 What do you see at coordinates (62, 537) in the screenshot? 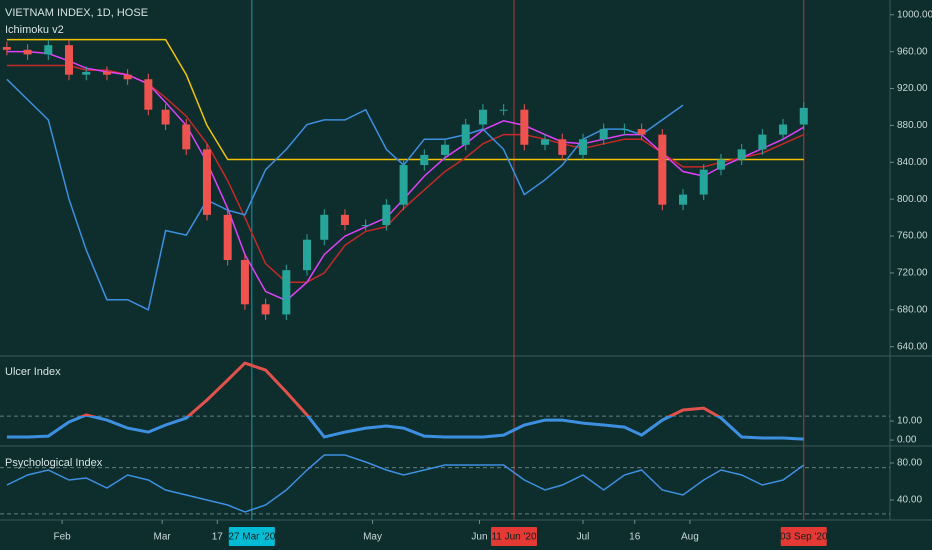
I see `x-tick-label: Feb` at bounding box center [62, 537].